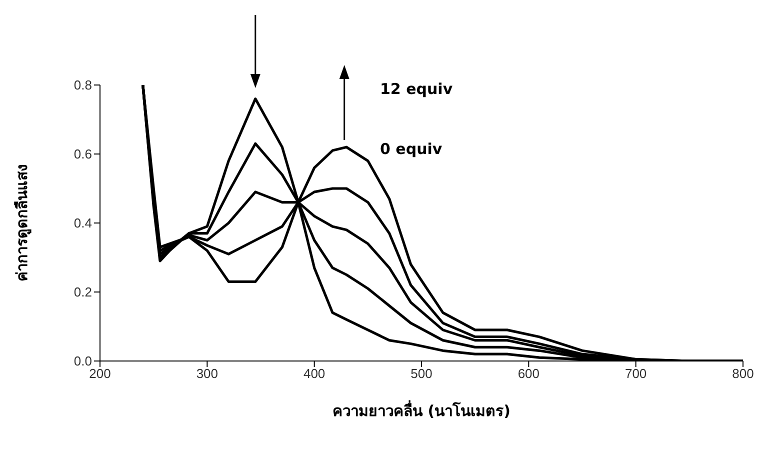  I want to click on x-tick-label: 200, so click(100, 374).